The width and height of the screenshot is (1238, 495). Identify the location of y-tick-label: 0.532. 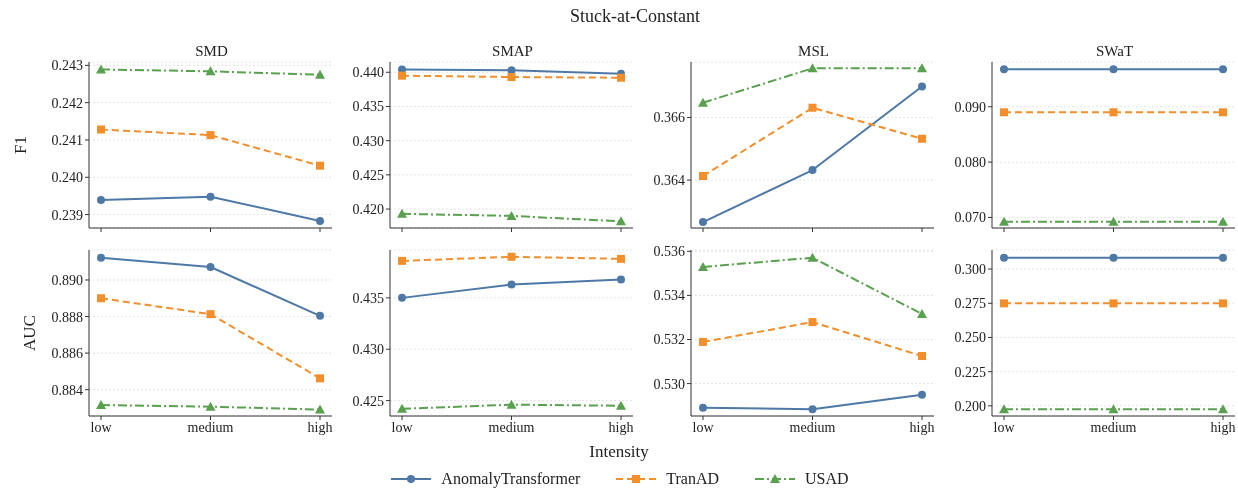
(669, 340).